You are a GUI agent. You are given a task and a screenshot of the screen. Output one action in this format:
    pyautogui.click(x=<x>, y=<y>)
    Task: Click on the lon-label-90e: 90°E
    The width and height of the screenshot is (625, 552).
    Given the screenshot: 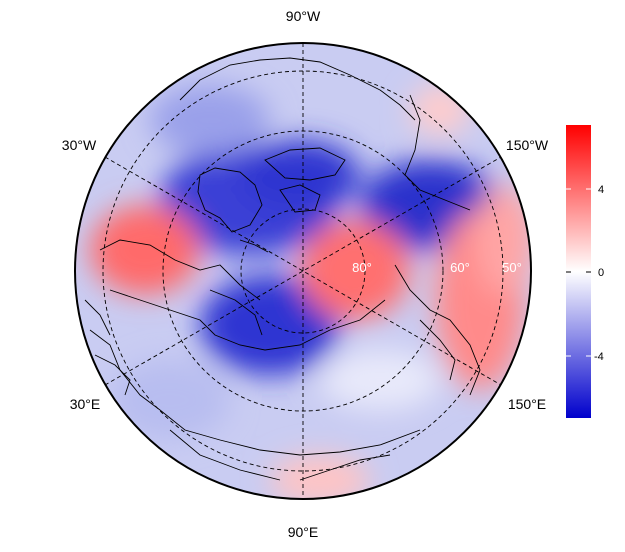 What is the action you would take?
    pyautogui.click(x=303, y=532)
    